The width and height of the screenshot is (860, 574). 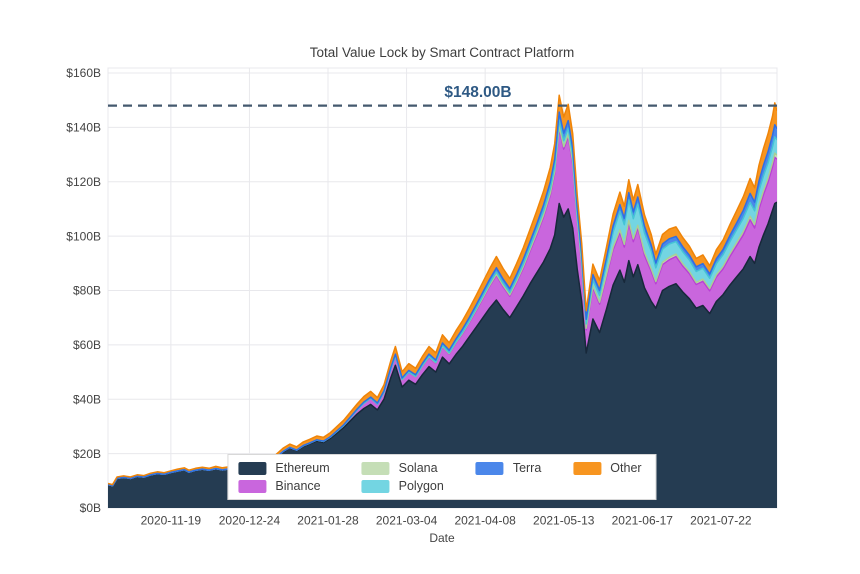 I want to click on legend-label: Binance, so click(x=298, y=486).